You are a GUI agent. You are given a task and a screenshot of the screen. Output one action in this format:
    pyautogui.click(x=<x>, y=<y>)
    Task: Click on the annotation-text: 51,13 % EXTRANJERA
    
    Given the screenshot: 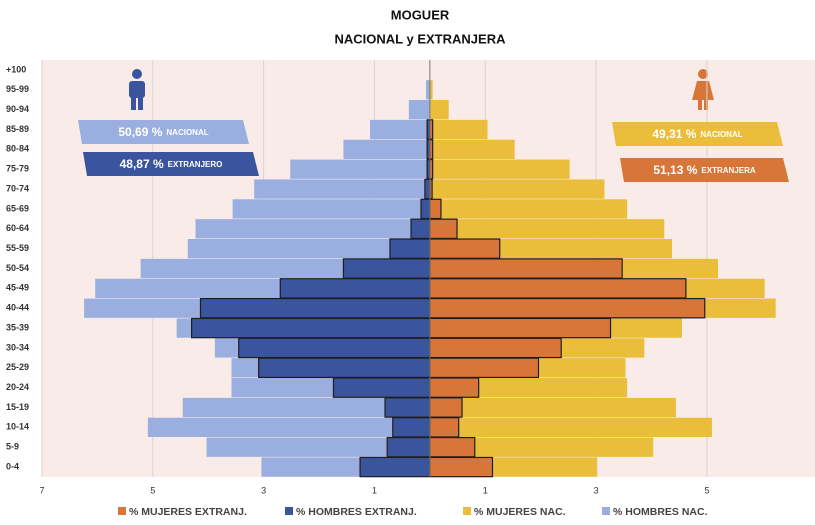 What is the action you would take?
    pyautogui.click(x=704, y=170)
    